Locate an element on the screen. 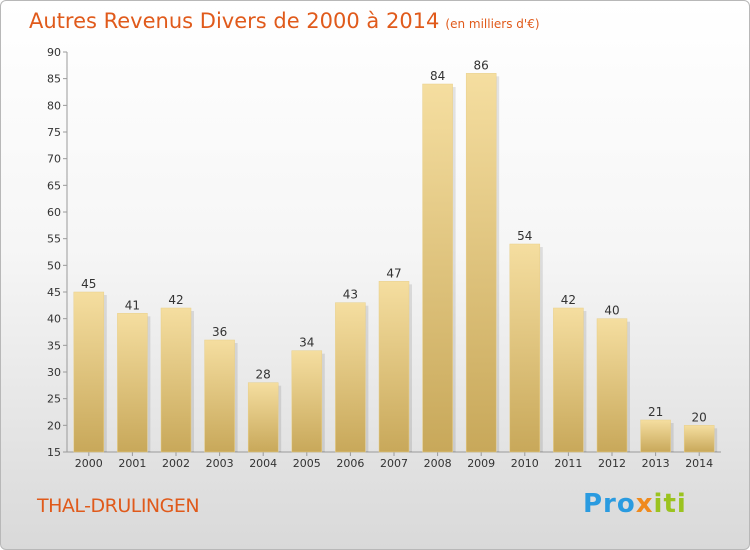 The image size is (750, 550). data-label: 54 is located at coordinates (524, 236).